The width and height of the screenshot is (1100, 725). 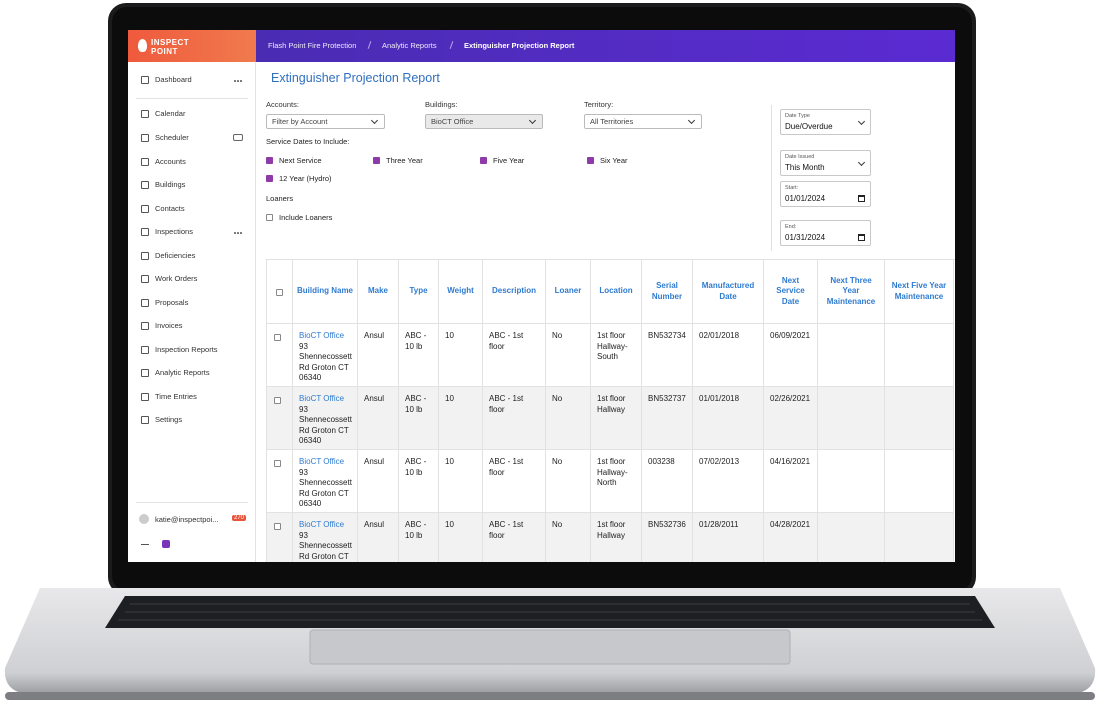 What do you see at coordinates (861, 237) in the screenshot?
I see `calendar-icon` at bounding box center [861, 237].